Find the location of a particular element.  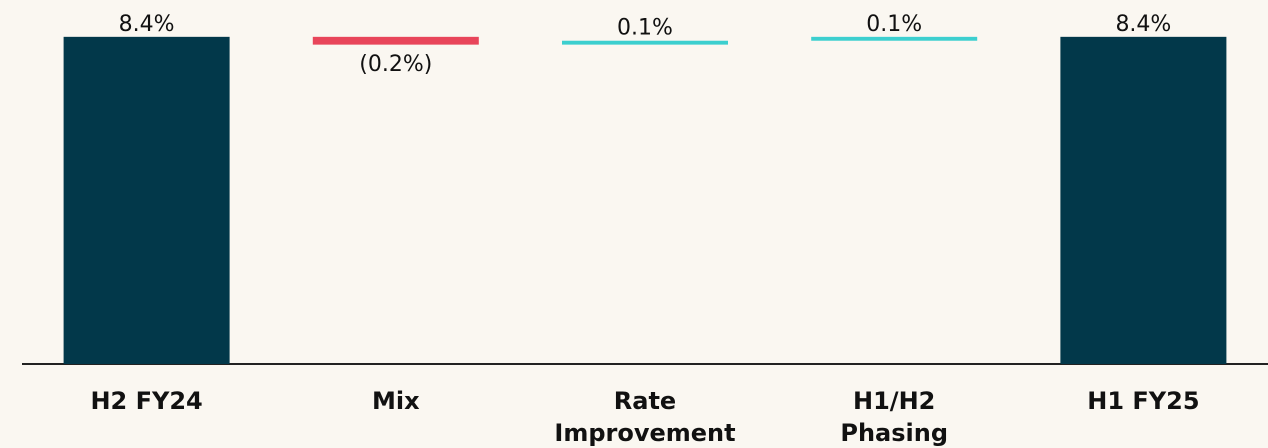

data-label-3: 0.1% is located at coordinates (894, 24).